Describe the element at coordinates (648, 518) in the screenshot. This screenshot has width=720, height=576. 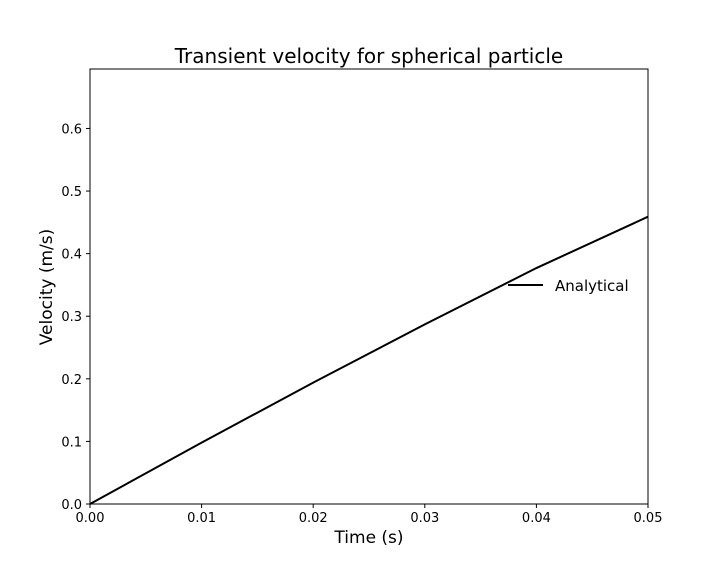
I see `x-tick-label: 0.05` at that location.